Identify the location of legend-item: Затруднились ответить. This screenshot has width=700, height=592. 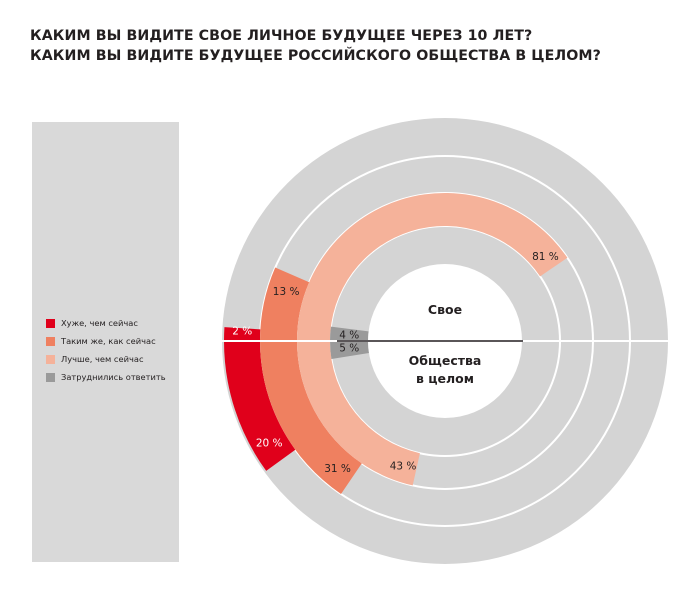
(106, 377).